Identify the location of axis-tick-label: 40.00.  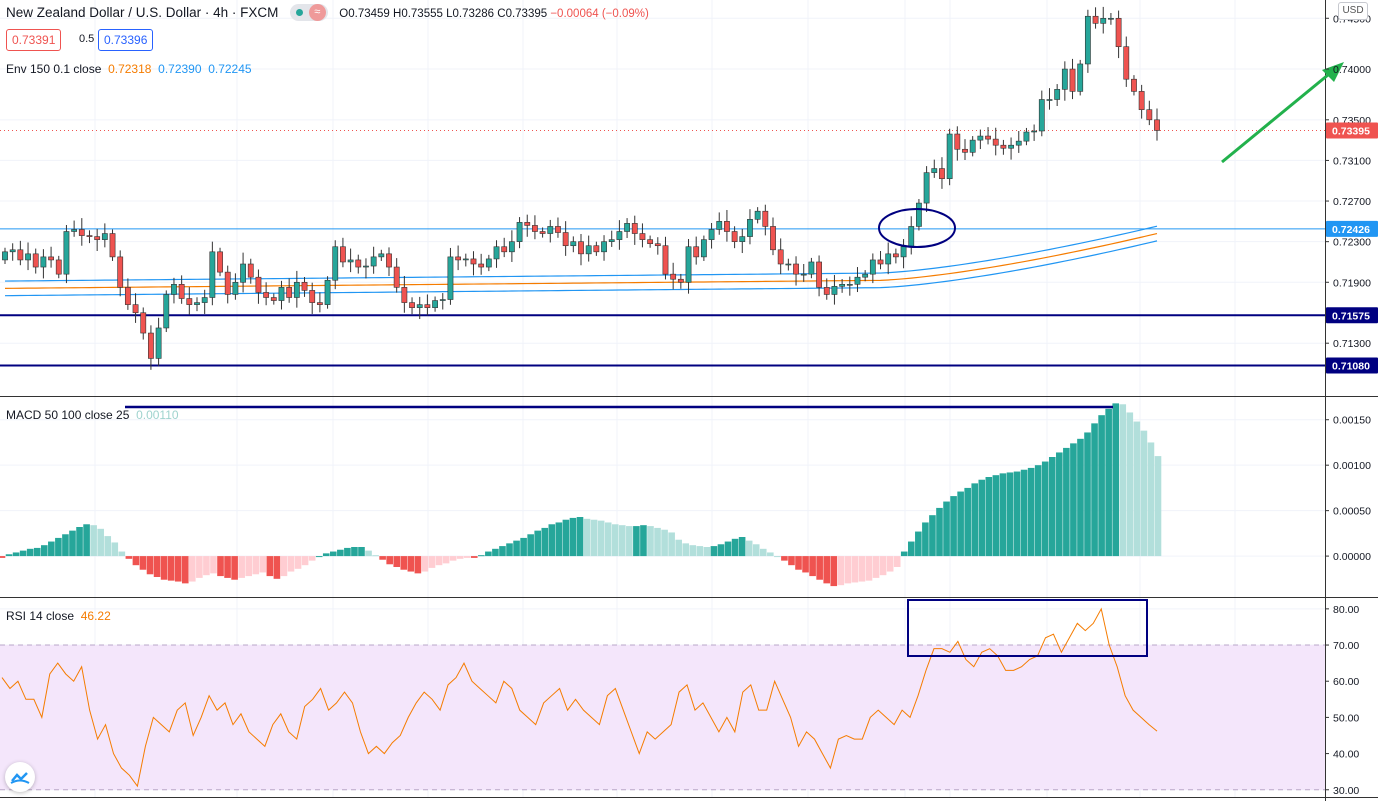
(1346, 755).